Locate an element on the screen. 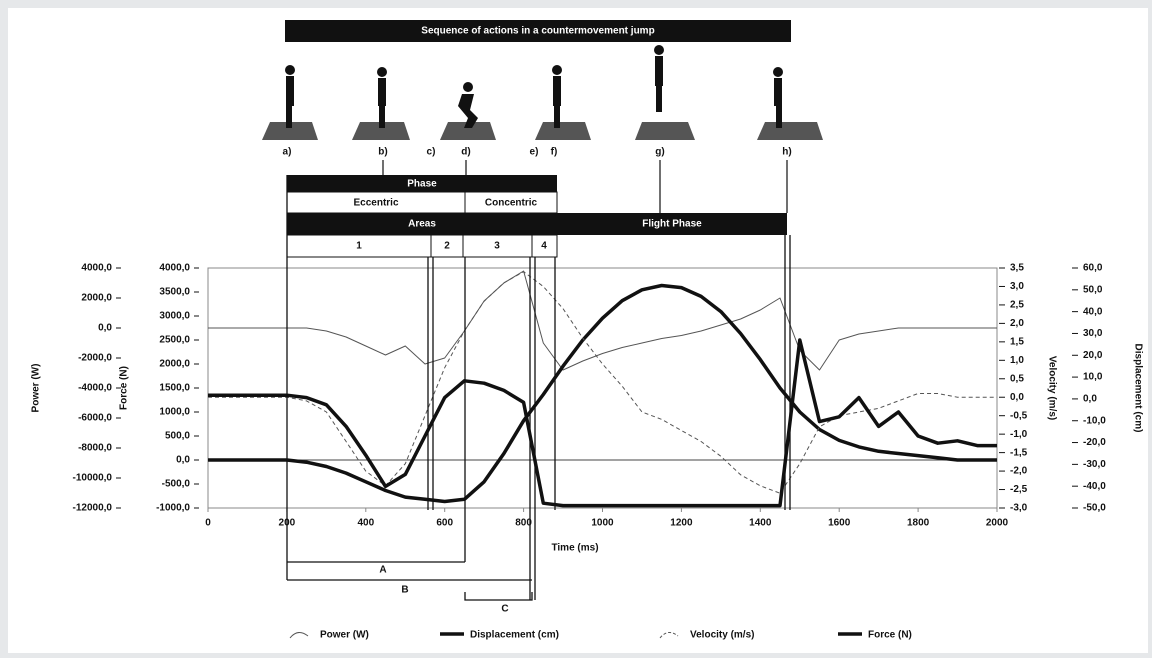 This screenshot has height=658, width=1152. y3-tick-label: 1,0 is located at coordinates (1017, 360).